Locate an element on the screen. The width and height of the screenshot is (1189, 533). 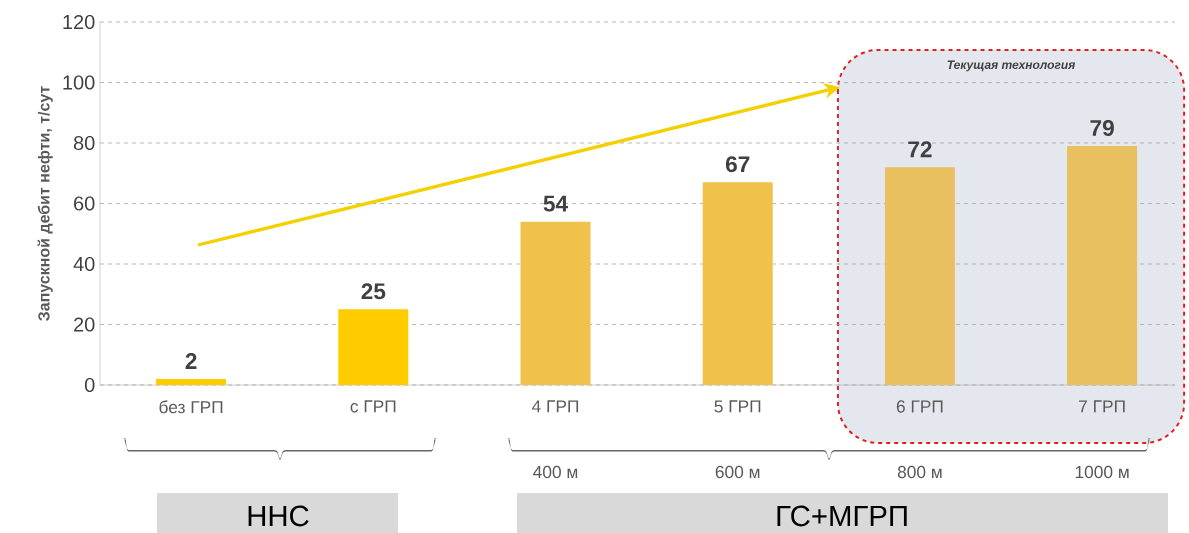
y-axis-title: Запускной дебит нефти, т/сут is located at coordinates (45, 203).